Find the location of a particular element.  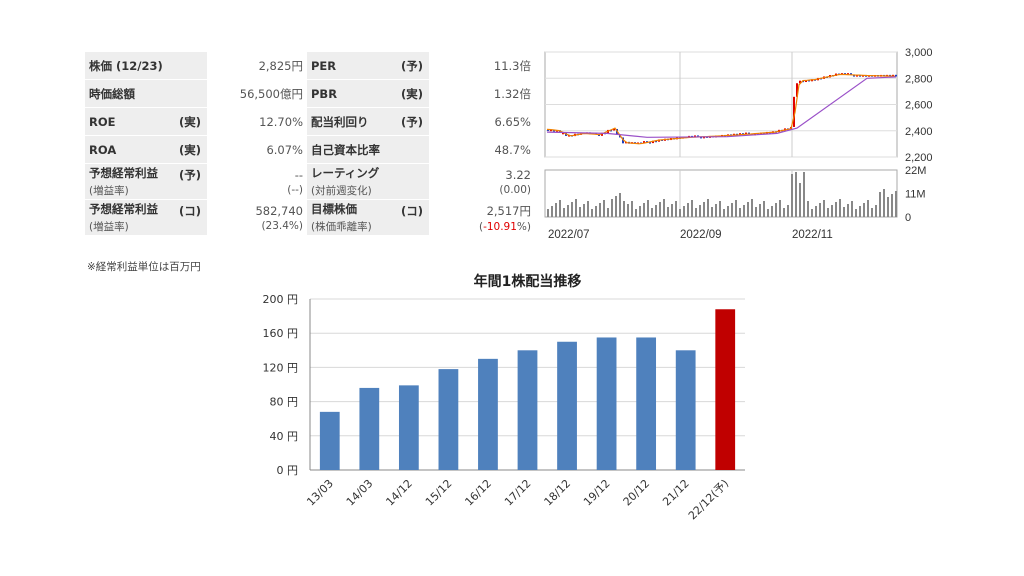

price-tick-label: 2,800 is located at coordinates (919, 79).